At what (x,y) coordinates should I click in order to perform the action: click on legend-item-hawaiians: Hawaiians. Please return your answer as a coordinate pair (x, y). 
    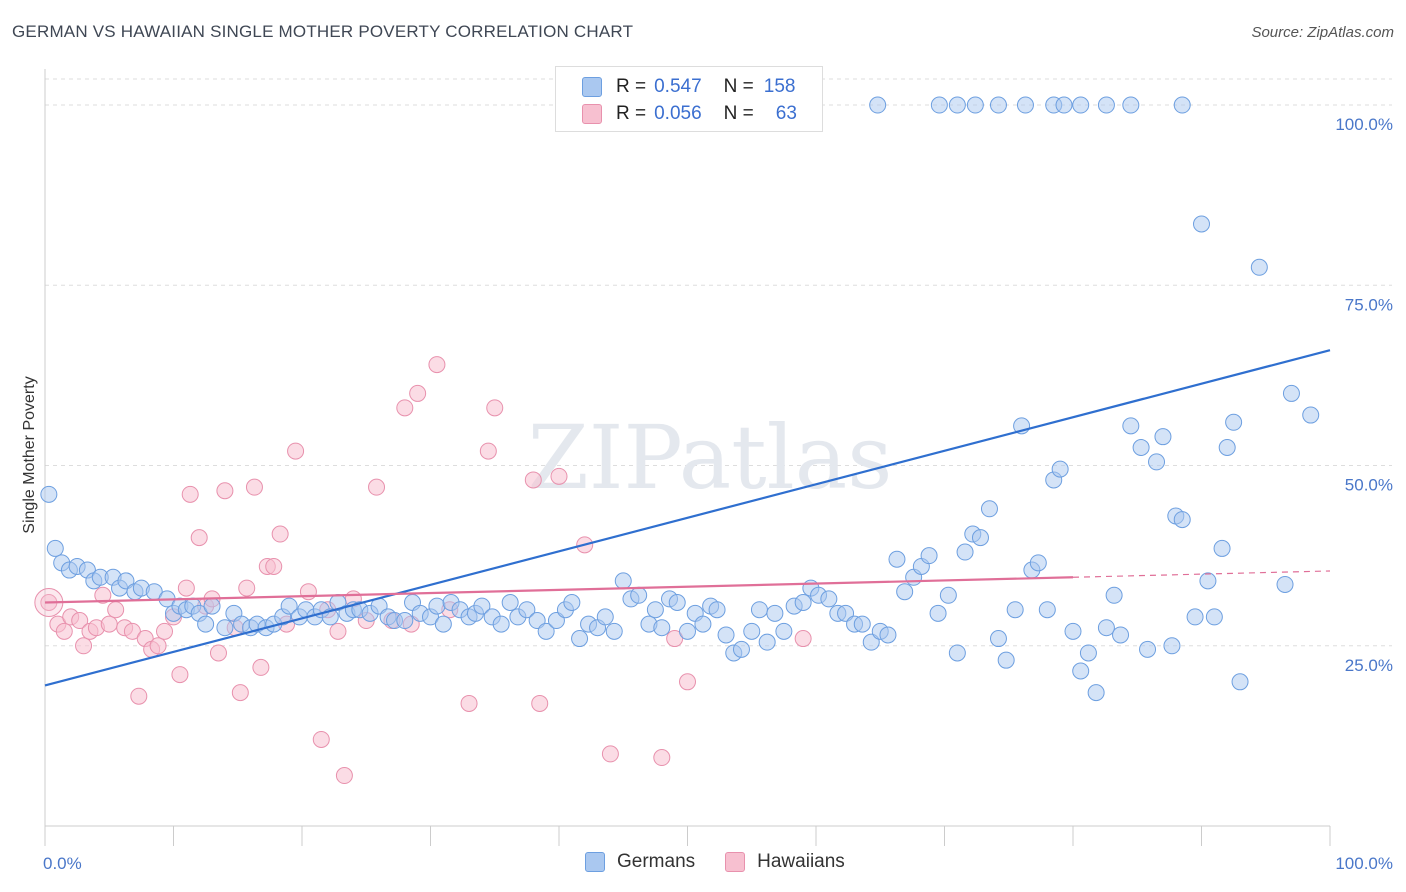
    Looking at the image, I should click on (785, 862).